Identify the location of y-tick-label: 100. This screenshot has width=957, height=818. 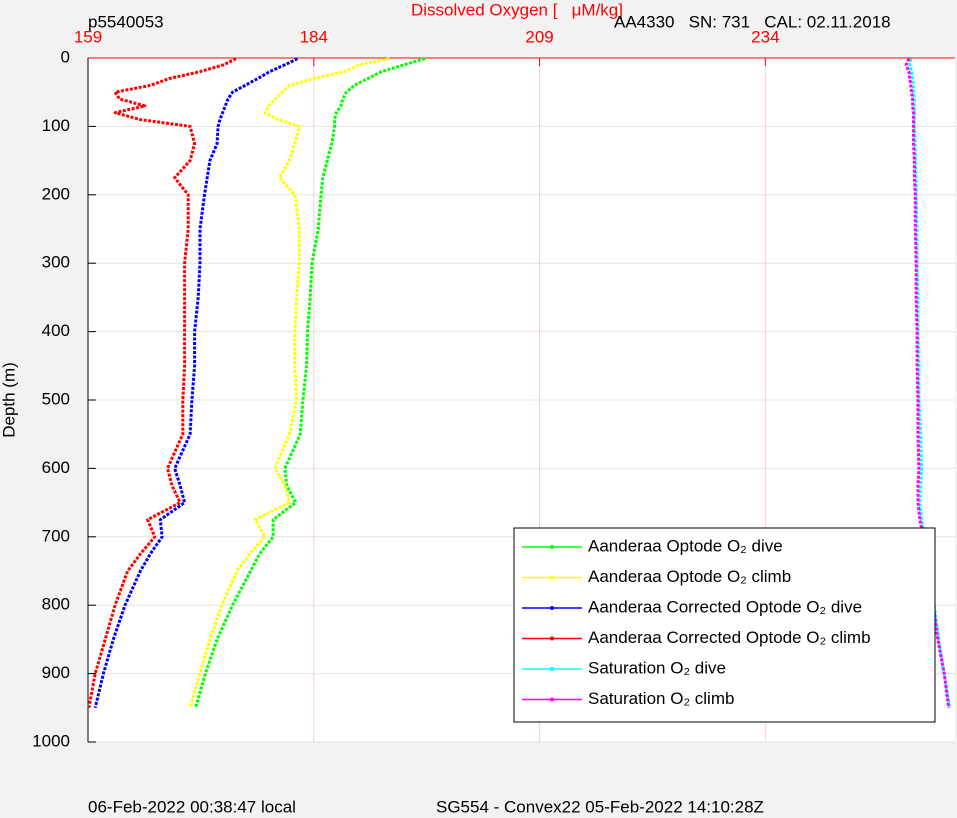
(56, 125).